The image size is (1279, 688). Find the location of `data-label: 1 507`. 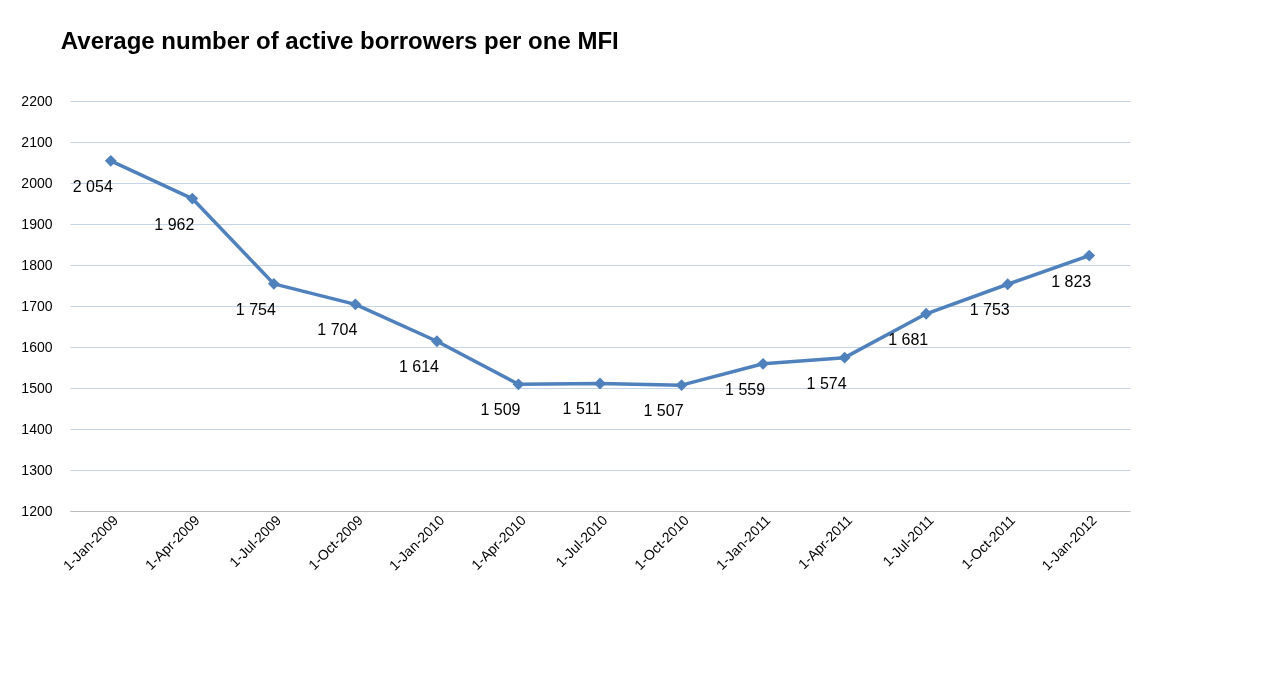

data-label: 1 507 is located at coordinates (663, 411).